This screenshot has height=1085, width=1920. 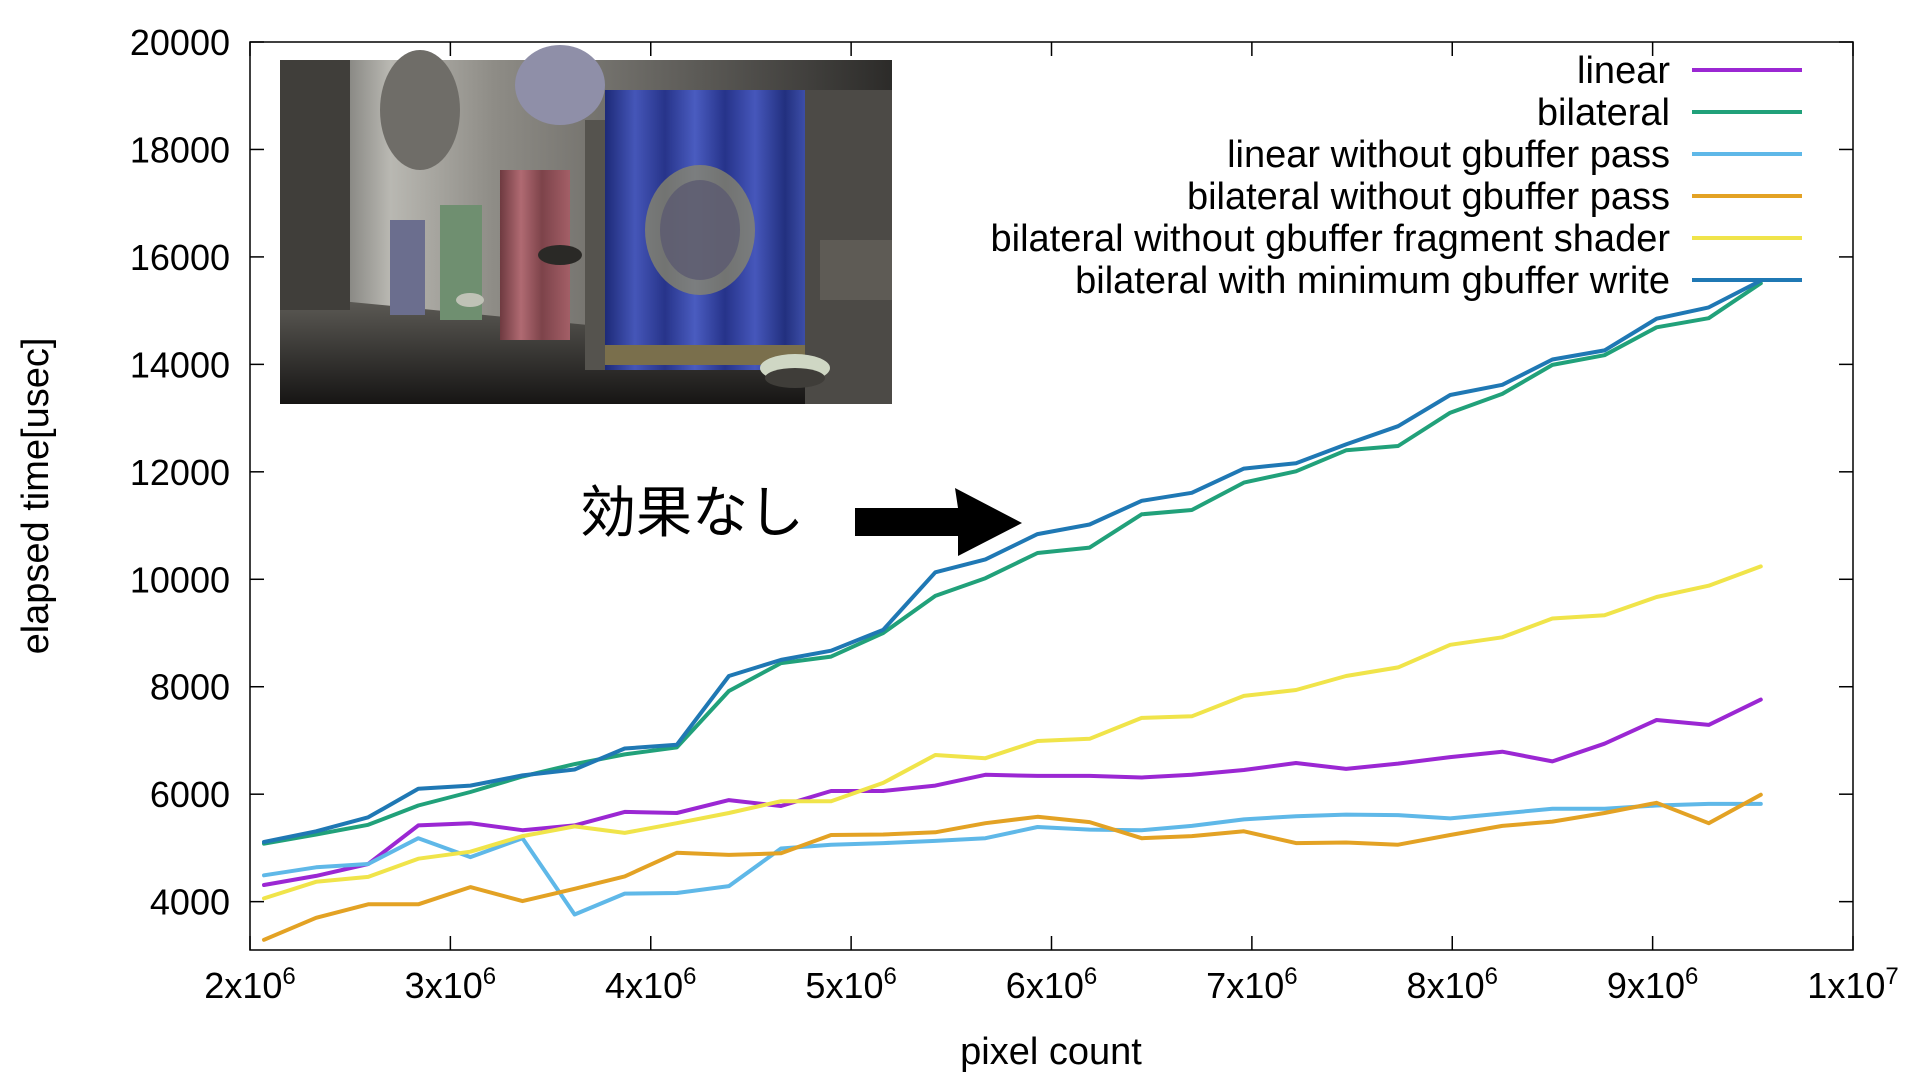 I want to click on x-tick-label: 1x10⁷, so click(x=1852, y=984).